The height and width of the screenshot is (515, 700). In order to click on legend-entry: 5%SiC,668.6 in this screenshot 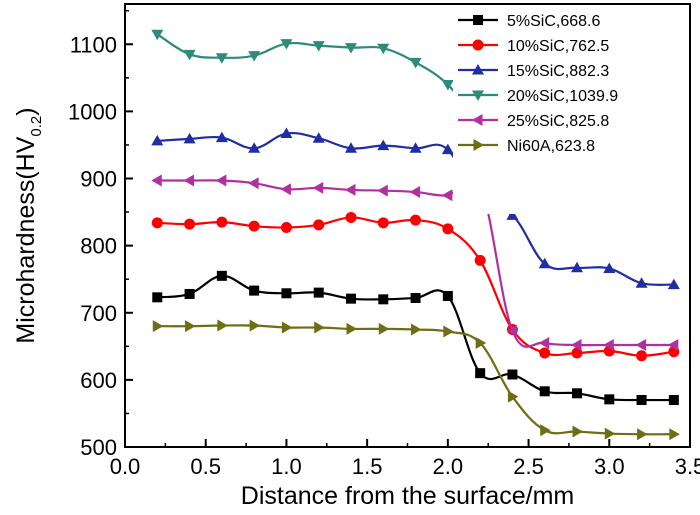, I will do `click(529, 21)`.